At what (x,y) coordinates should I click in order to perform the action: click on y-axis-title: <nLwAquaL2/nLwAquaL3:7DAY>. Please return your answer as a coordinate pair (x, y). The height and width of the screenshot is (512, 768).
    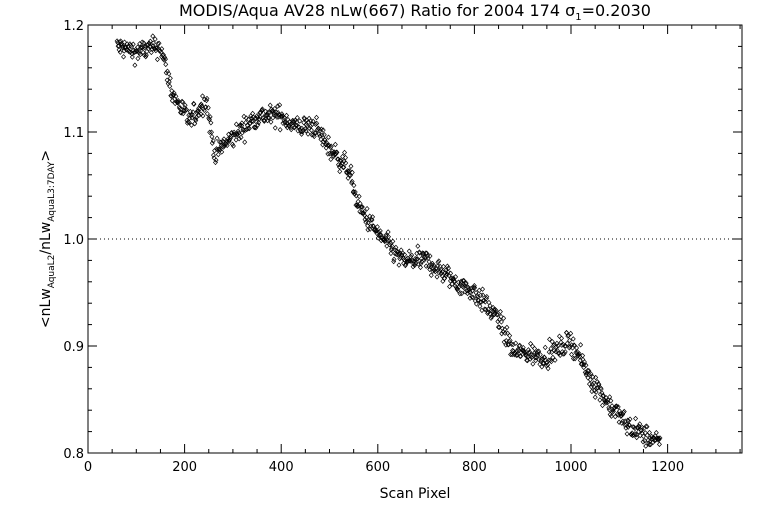
    Looking at the image, I should click on (47, 239).